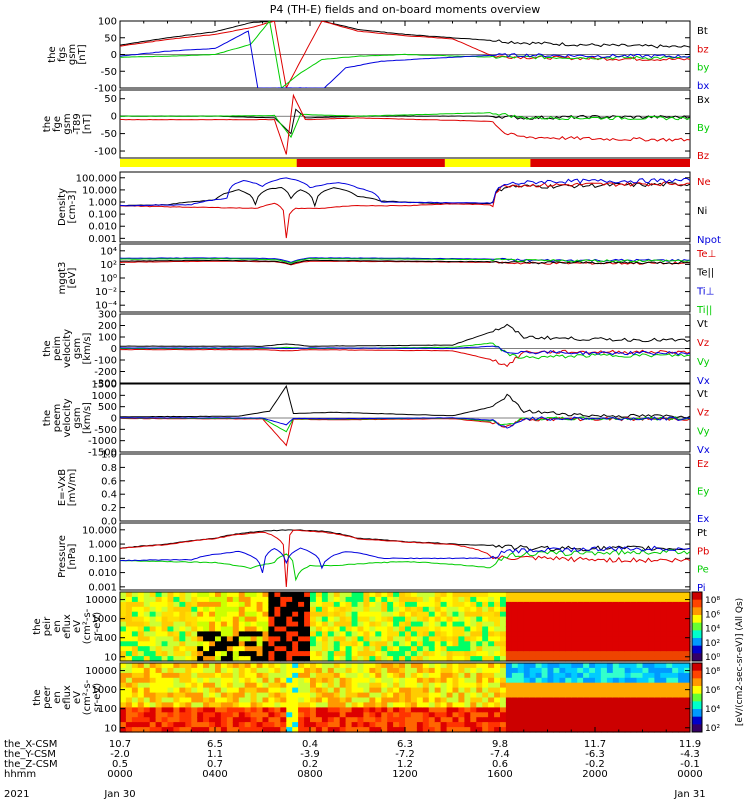 The image size is (750, 800). What do you see at coordinates (405, 260) in the screenshot?
I see `series-temperature-Ti||` at bounding box center [405, 260].